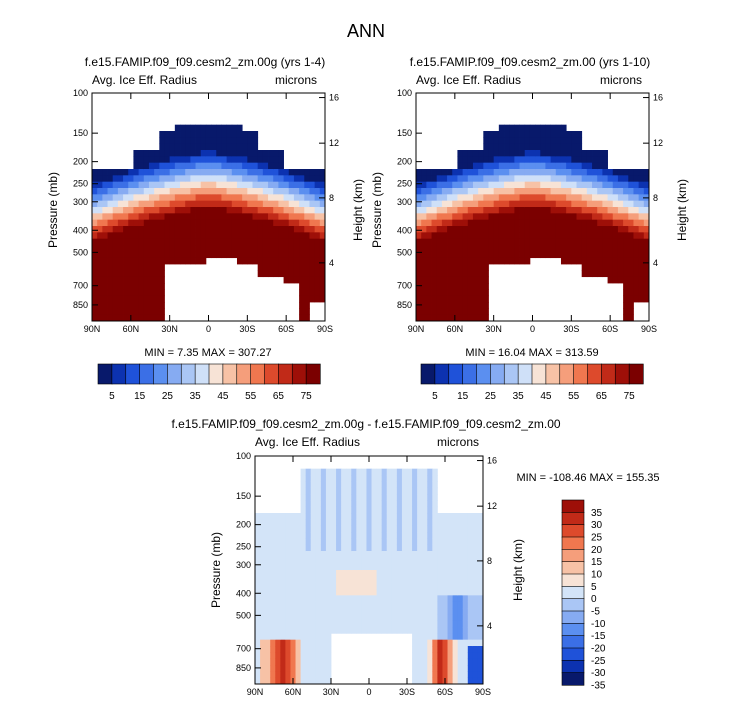 The width and height of the screenshot is (733, 712). I want to click on colorbar-label: 25, so click(168, 396).